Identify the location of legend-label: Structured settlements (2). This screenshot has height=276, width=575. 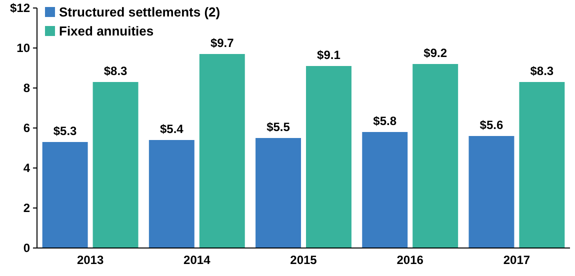
(139, 12).